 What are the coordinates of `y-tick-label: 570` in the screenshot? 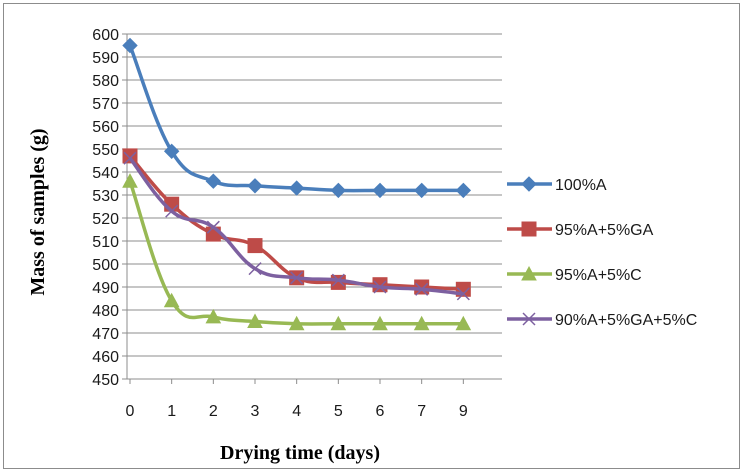 It's located at (105, 104).